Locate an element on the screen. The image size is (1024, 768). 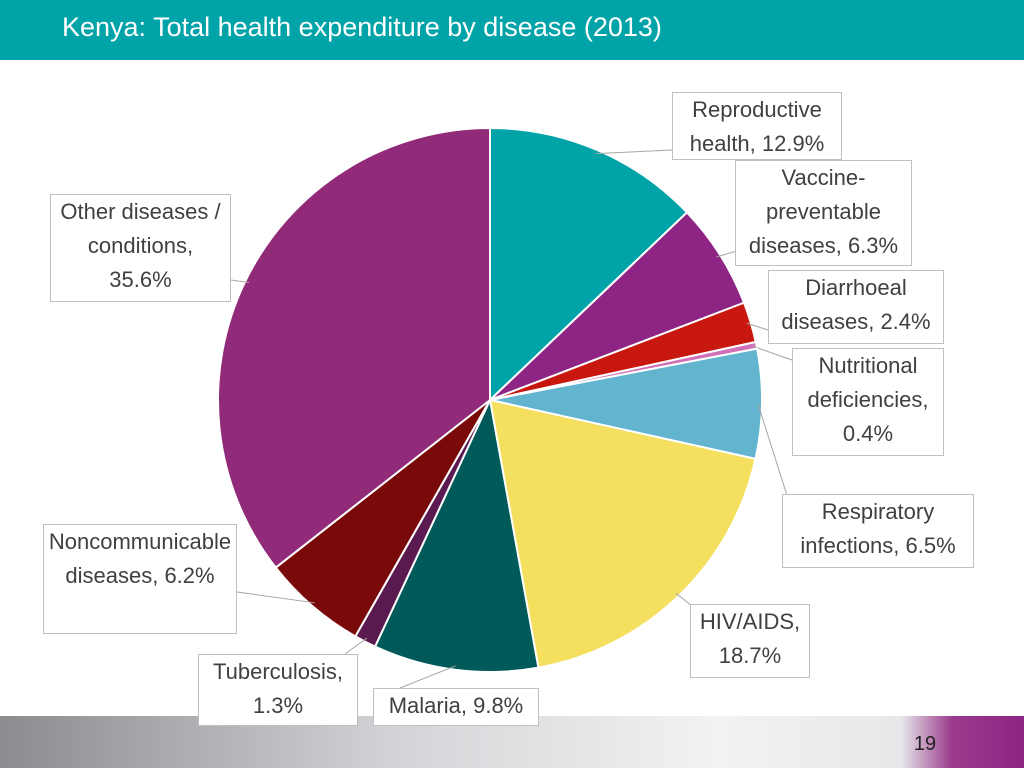
data-label: Other diseases / conditions, 35.6% is located at coordinates (140, 248).